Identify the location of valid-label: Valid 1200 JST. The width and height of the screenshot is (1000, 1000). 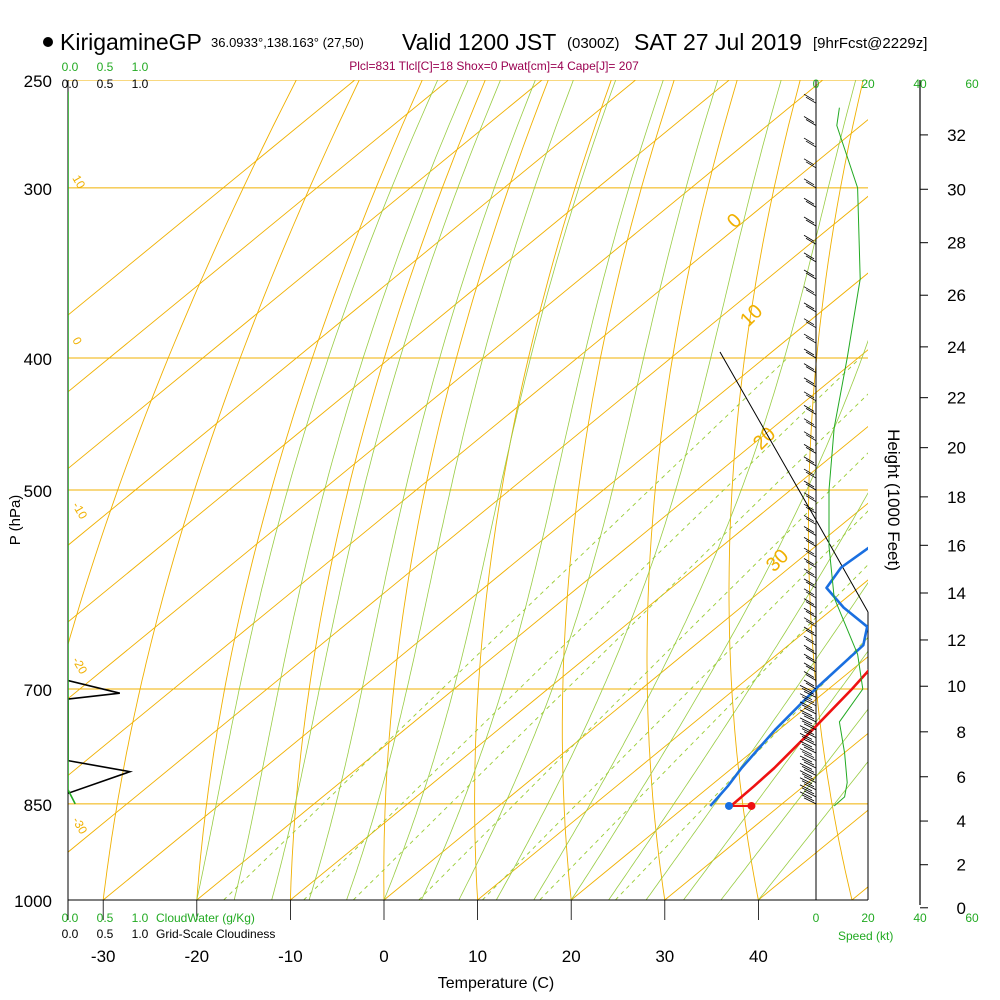
(479, 42).